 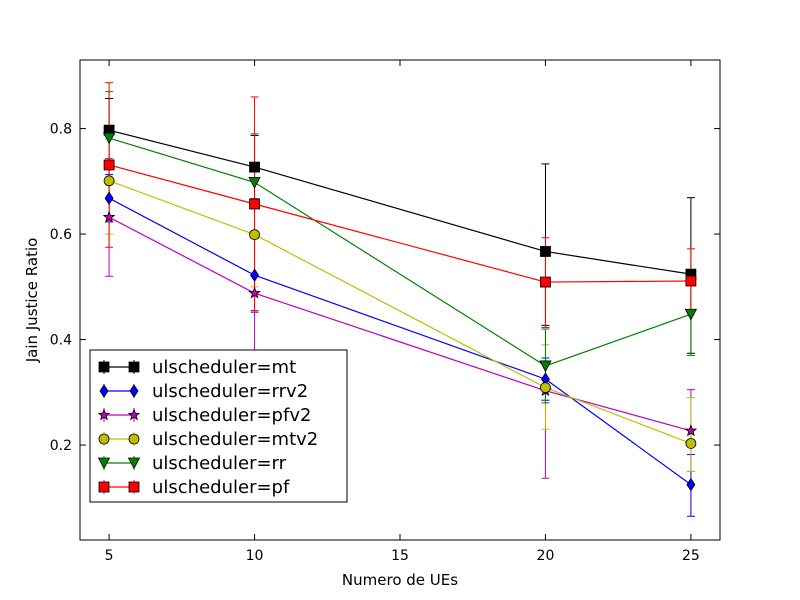 I want to click on legend-label-3: ulscheduler=mtv2, so click(x=235, y=439).